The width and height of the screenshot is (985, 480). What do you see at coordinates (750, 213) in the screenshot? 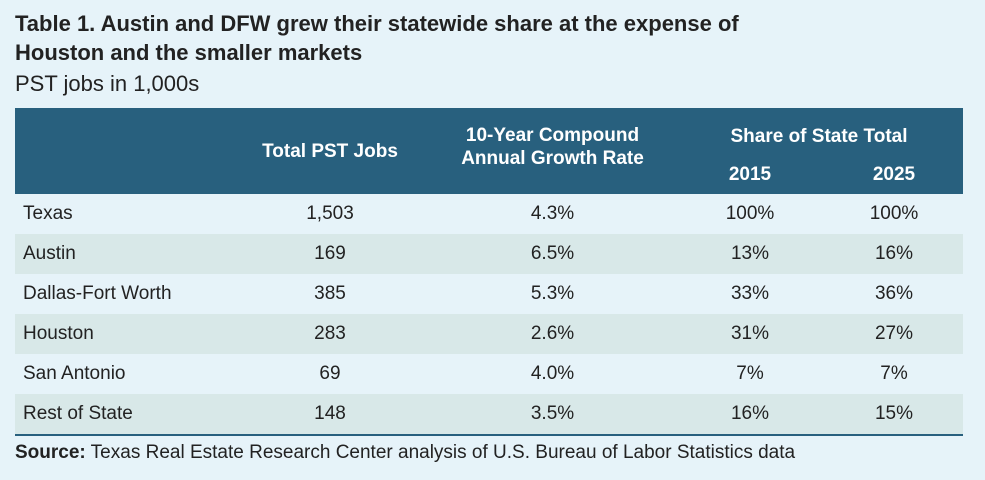
I see `cell-s2015: 100%` at bounding box center [750, 213].